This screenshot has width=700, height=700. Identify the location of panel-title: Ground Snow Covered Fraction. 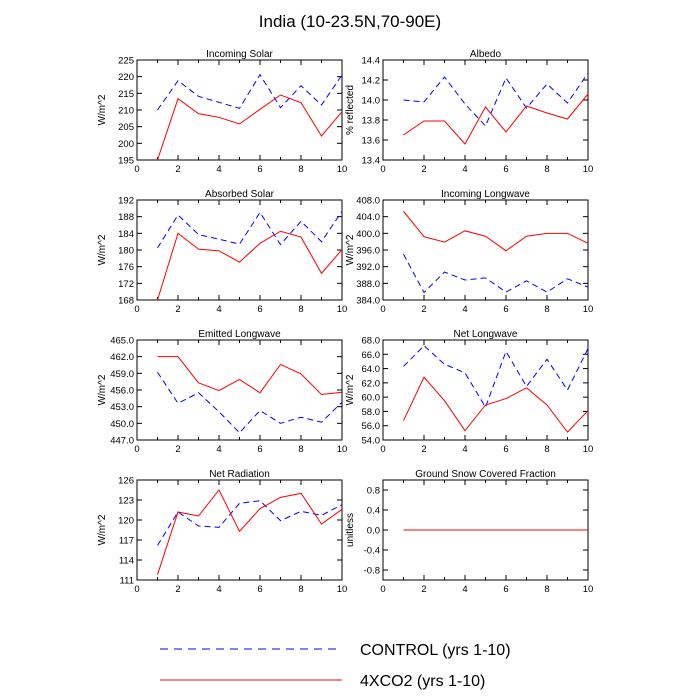
(485, 474).